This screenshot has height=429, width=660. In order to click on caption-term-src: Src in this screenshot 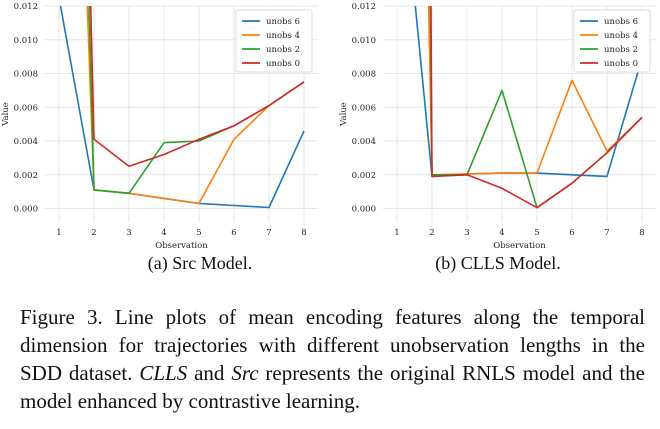, I will do `click(245, 373)`.